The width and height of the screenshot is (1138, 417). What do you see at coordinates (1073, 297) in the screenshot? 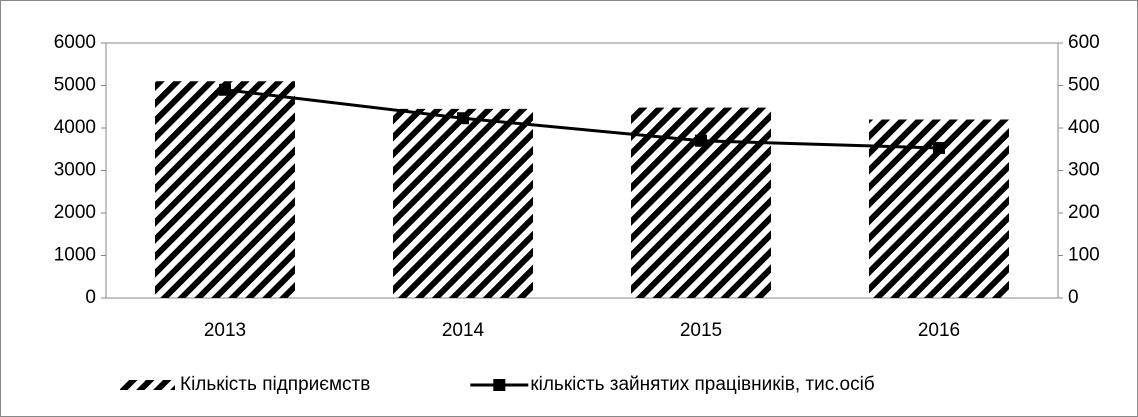
I see `y2-tick-label: 0` at bounding box center [1073, 297].